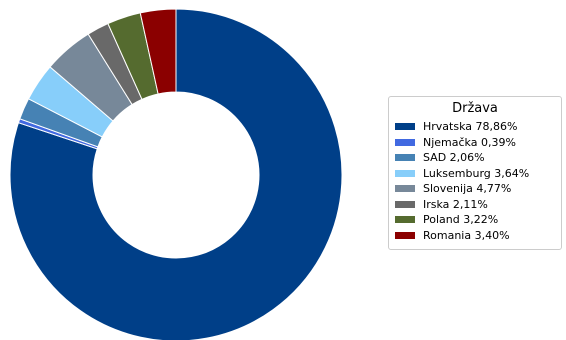  I want to click on legend-item-3: Luksemburg 3,64%, so click(475, 174).